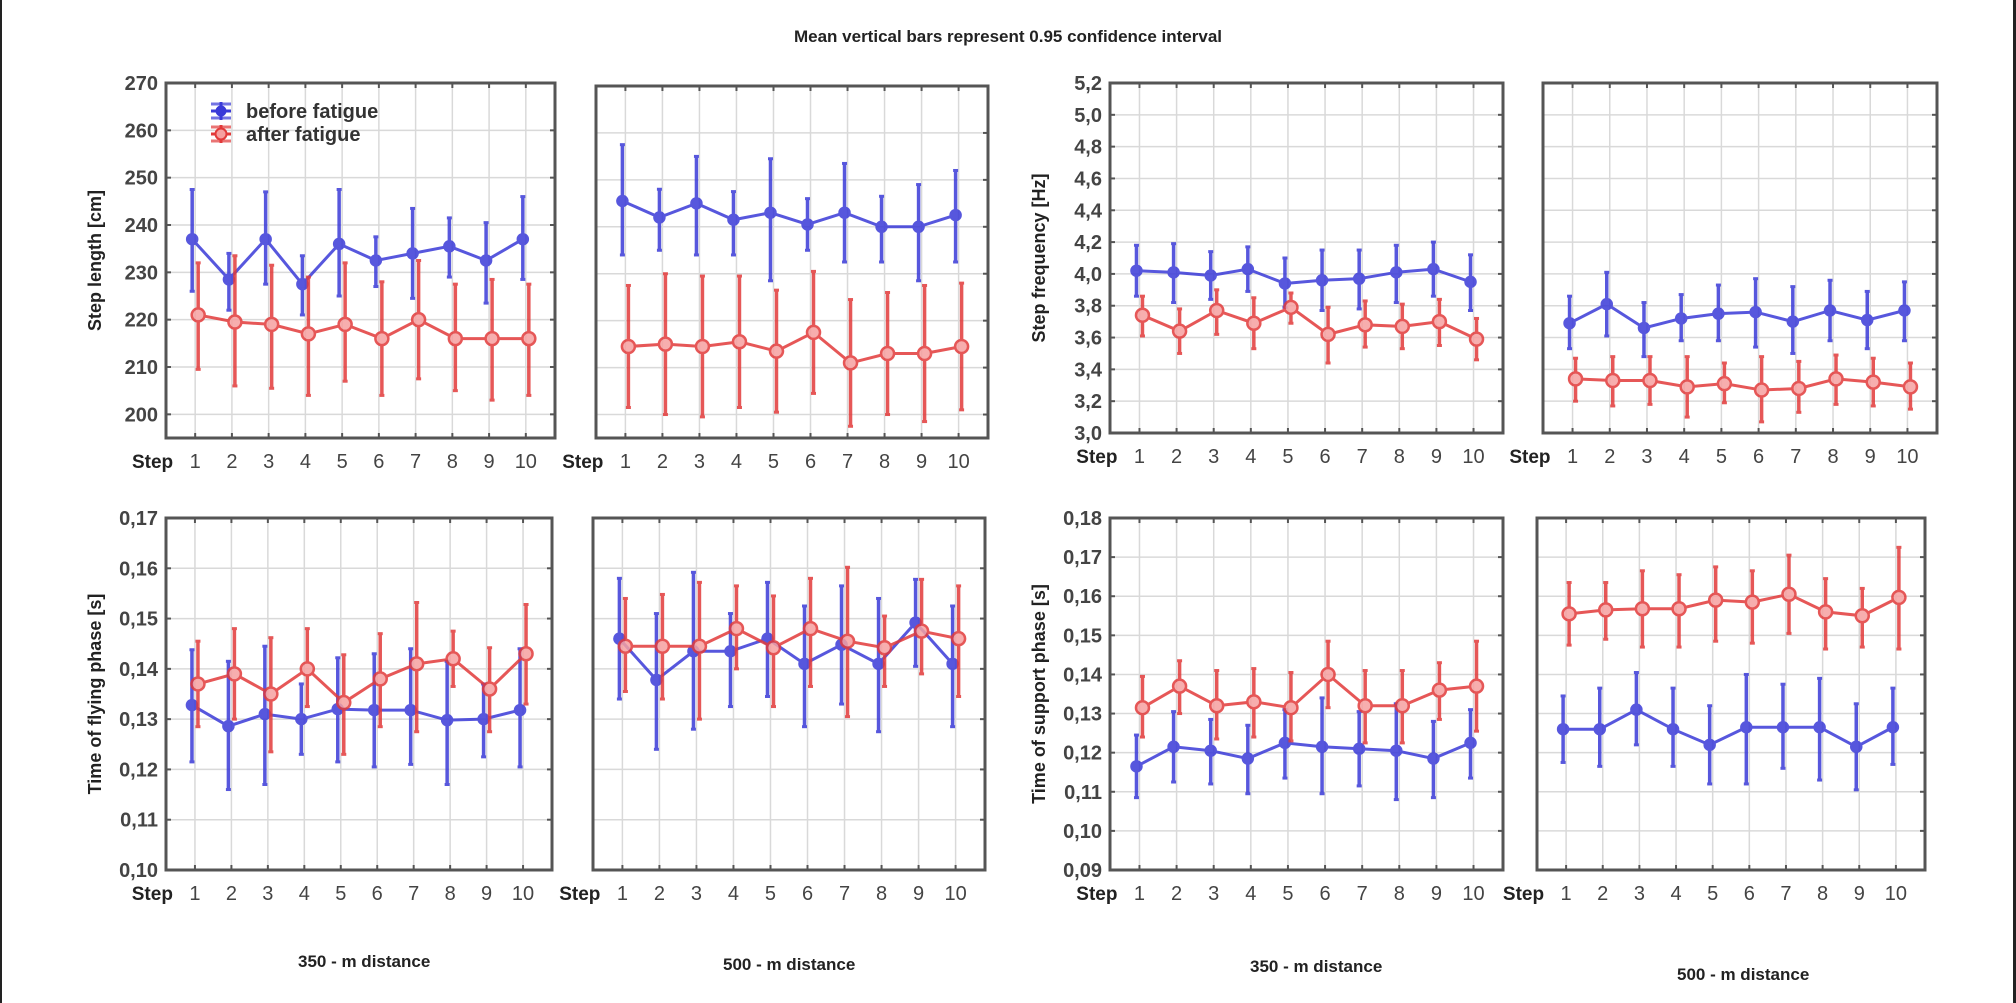 The image size is (2016, 1003). What do you see at coordinates (1083, 675) in the screenshot?
I see `y-tick-label: 0,14` at bounding box center [1083, 675].